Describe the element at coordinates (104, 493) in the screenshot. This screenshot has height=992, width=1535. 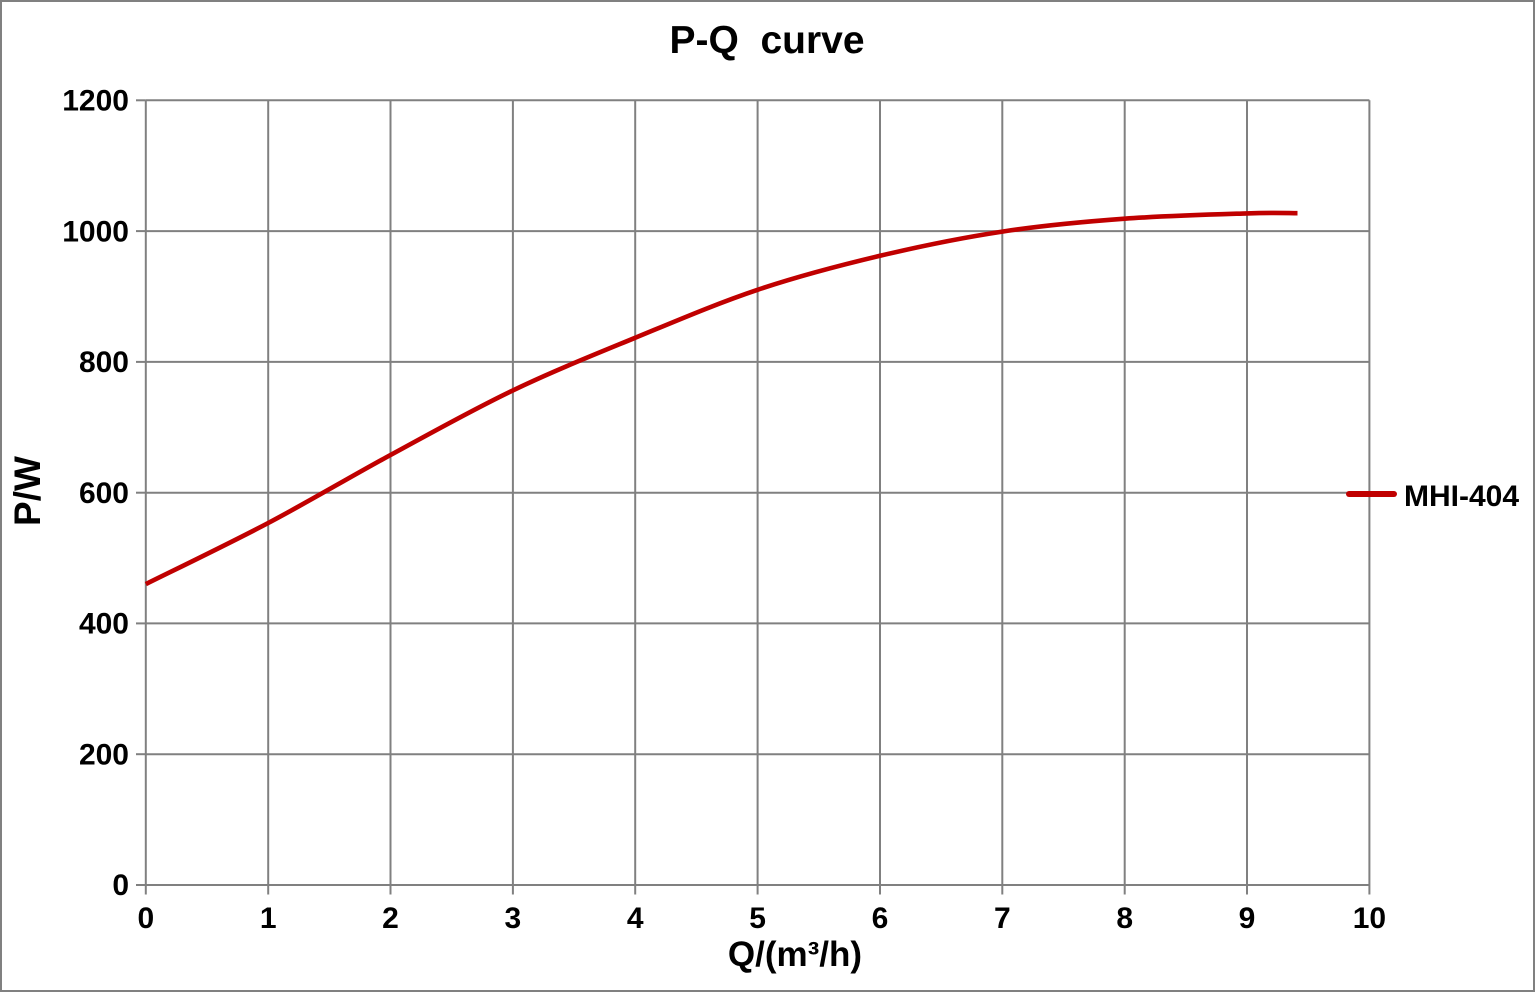
I see `svg-text: 600` at that location.